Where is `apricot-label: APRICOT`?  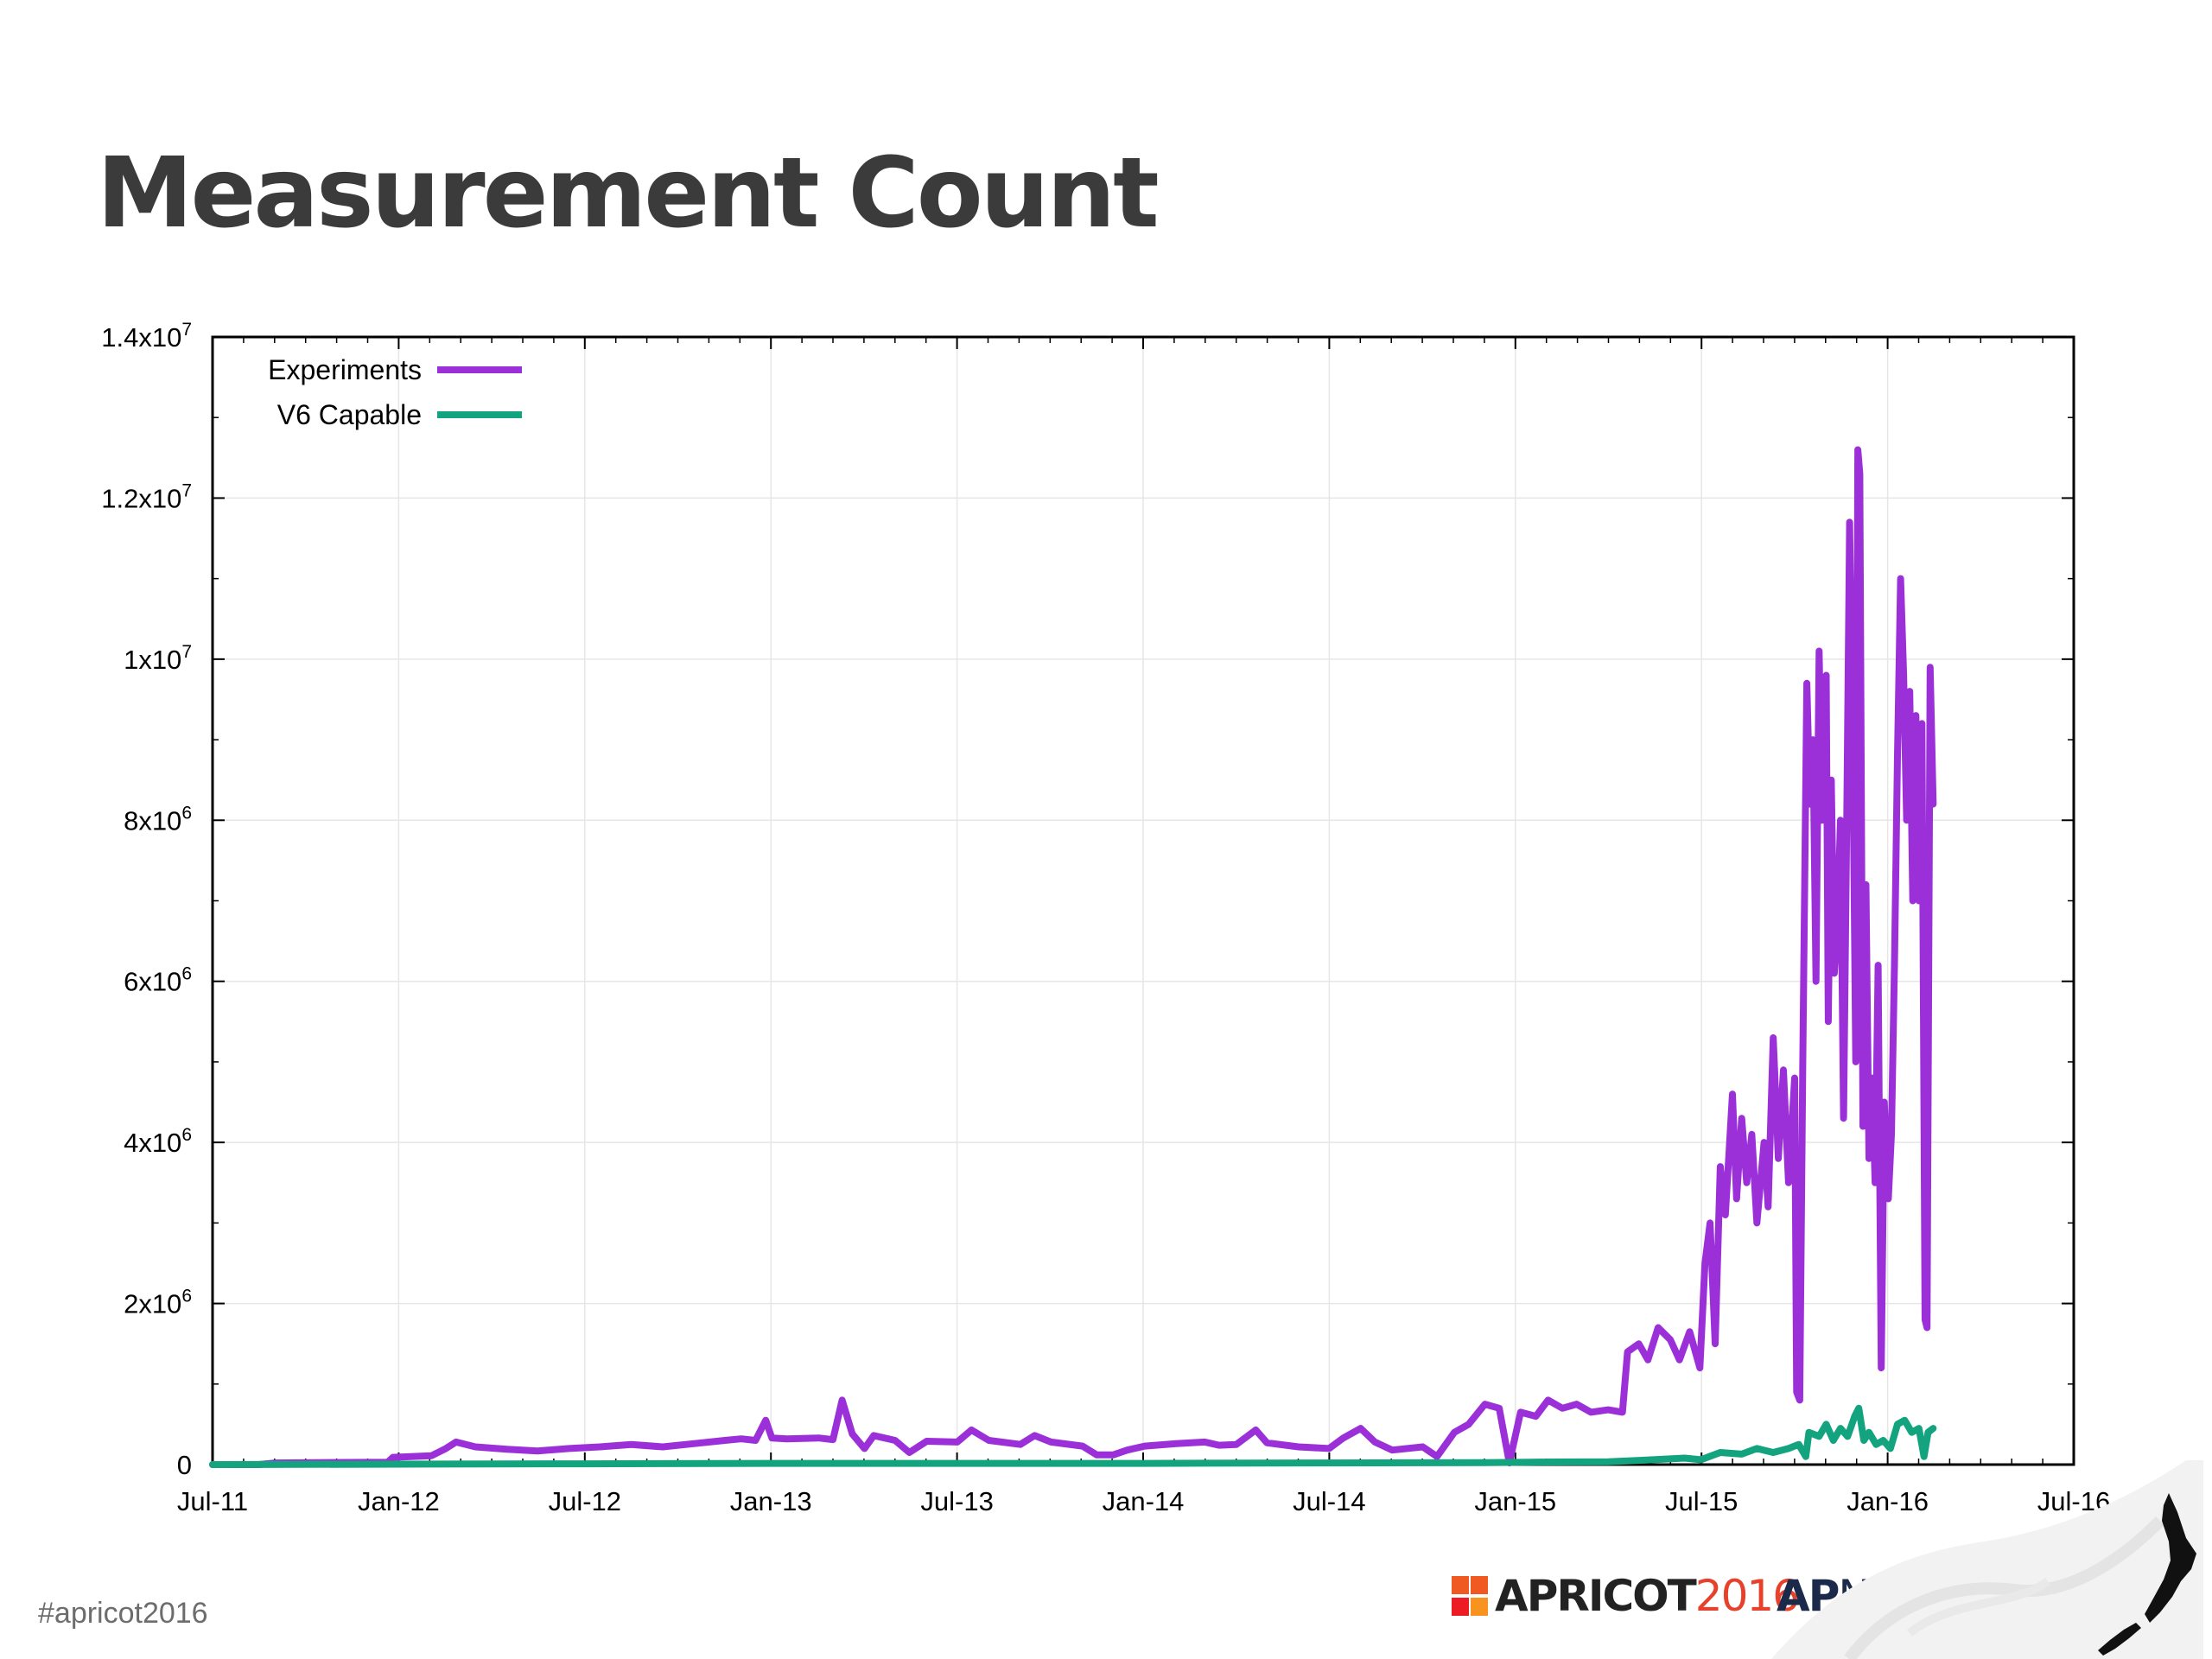
apricot-label: APRICOT is located at coordinates (1596, 1596).